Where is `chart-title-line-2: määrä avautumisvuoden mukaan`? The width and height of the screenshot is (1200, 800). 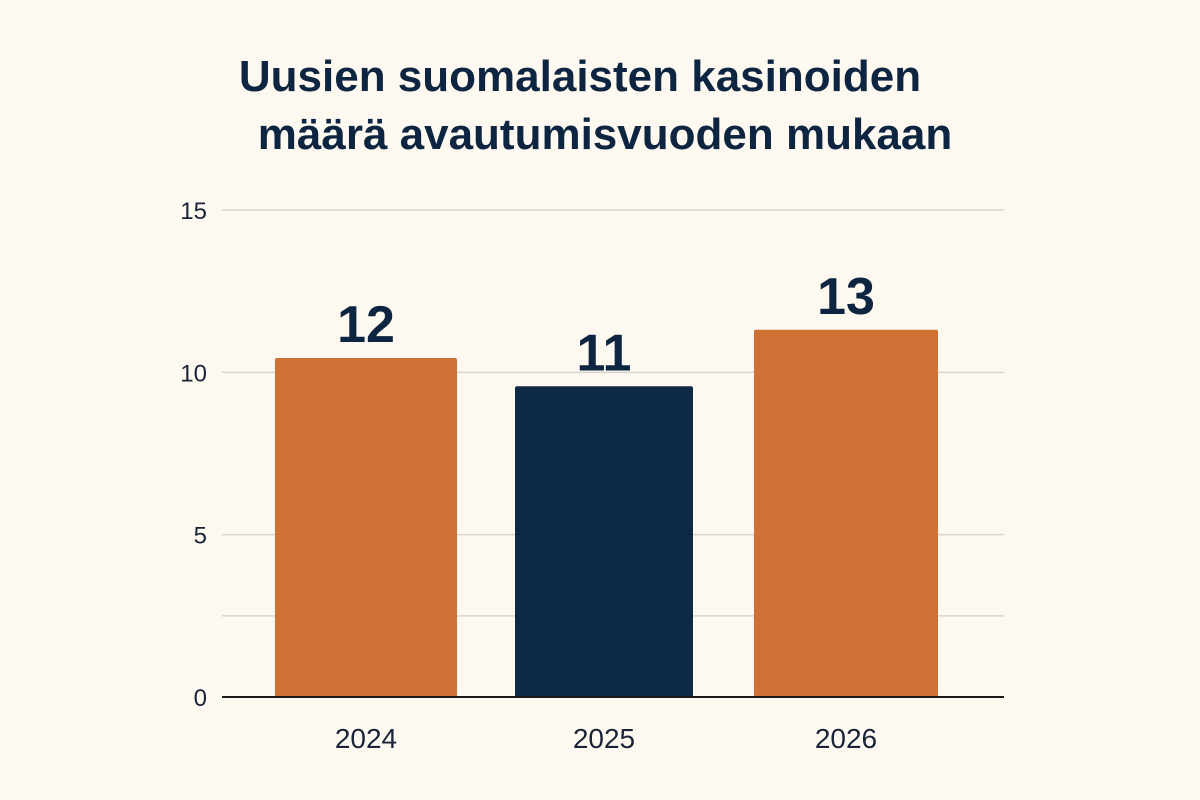
chart-title-line-2: määrä avautumisvuoden mukaan is located at coordinates (605, 134).